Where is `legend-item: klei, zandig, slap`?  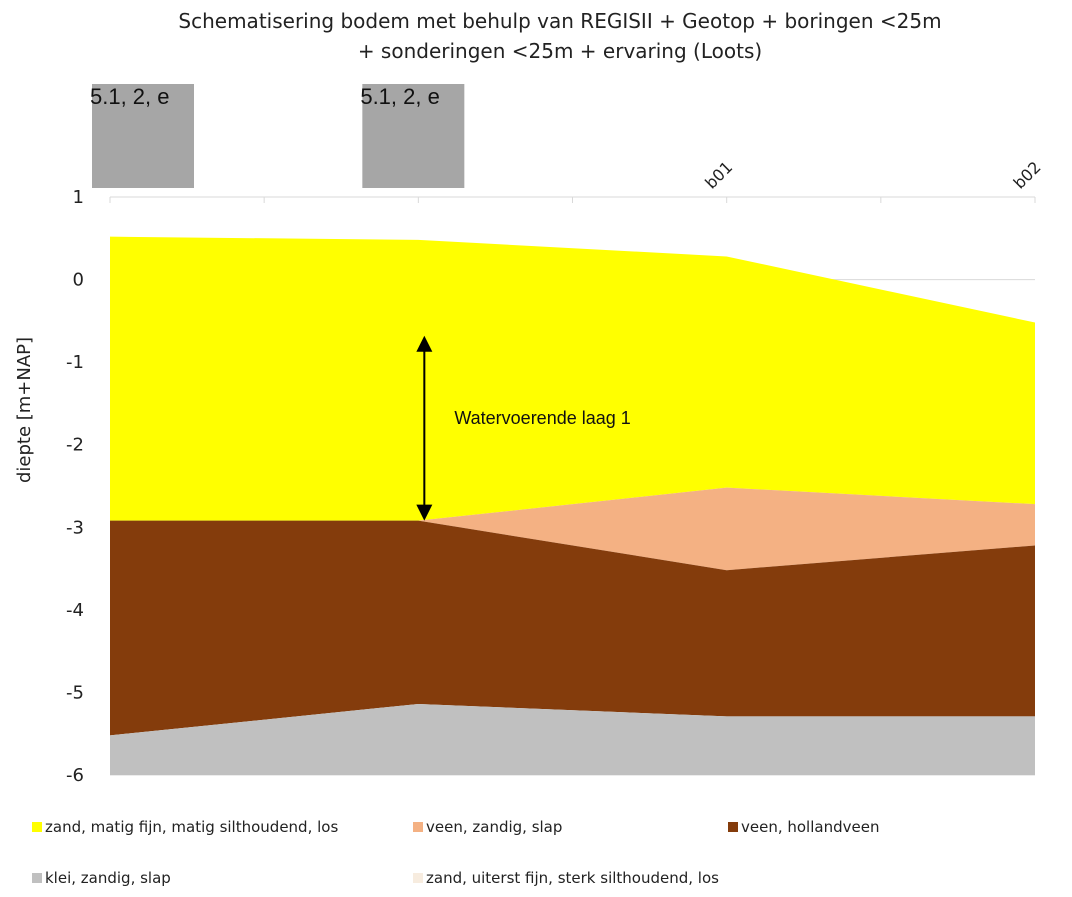
legend-item: klei, zandig, slap is located at coordinates (101, 878).